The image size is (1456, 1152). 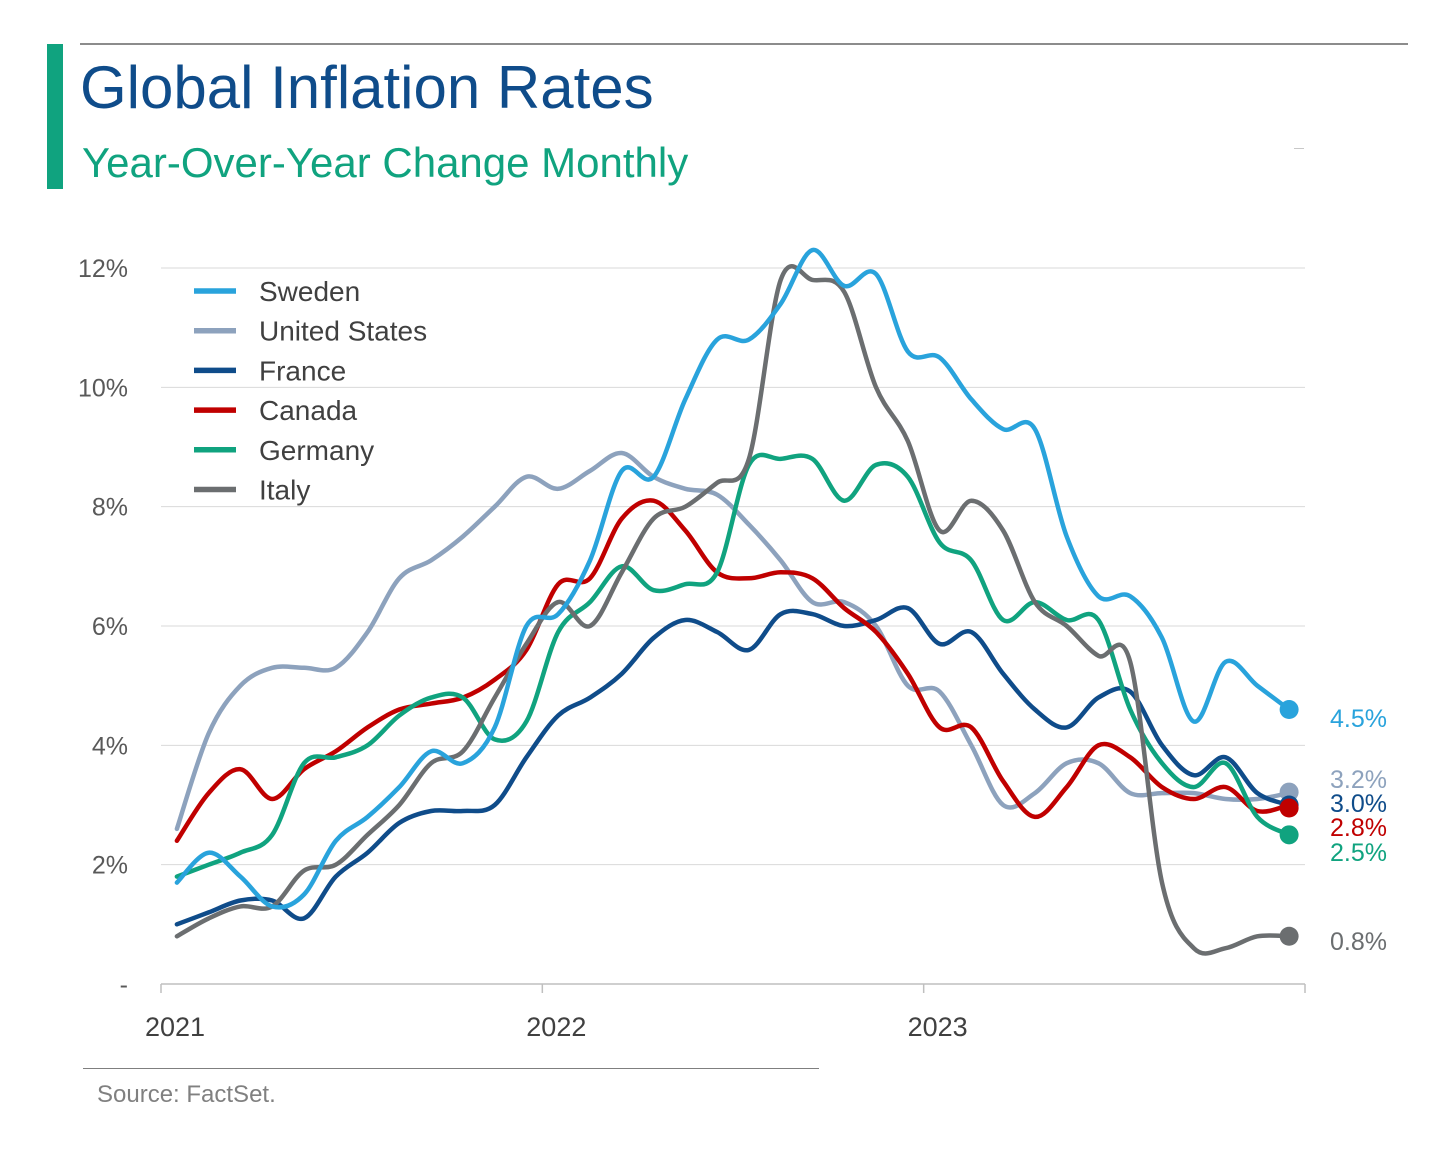 What do you see at coordinates (186, 1094) in the screenshot?
I see `source-note: Source: FactSet.` at bounding box center [186, 1094].